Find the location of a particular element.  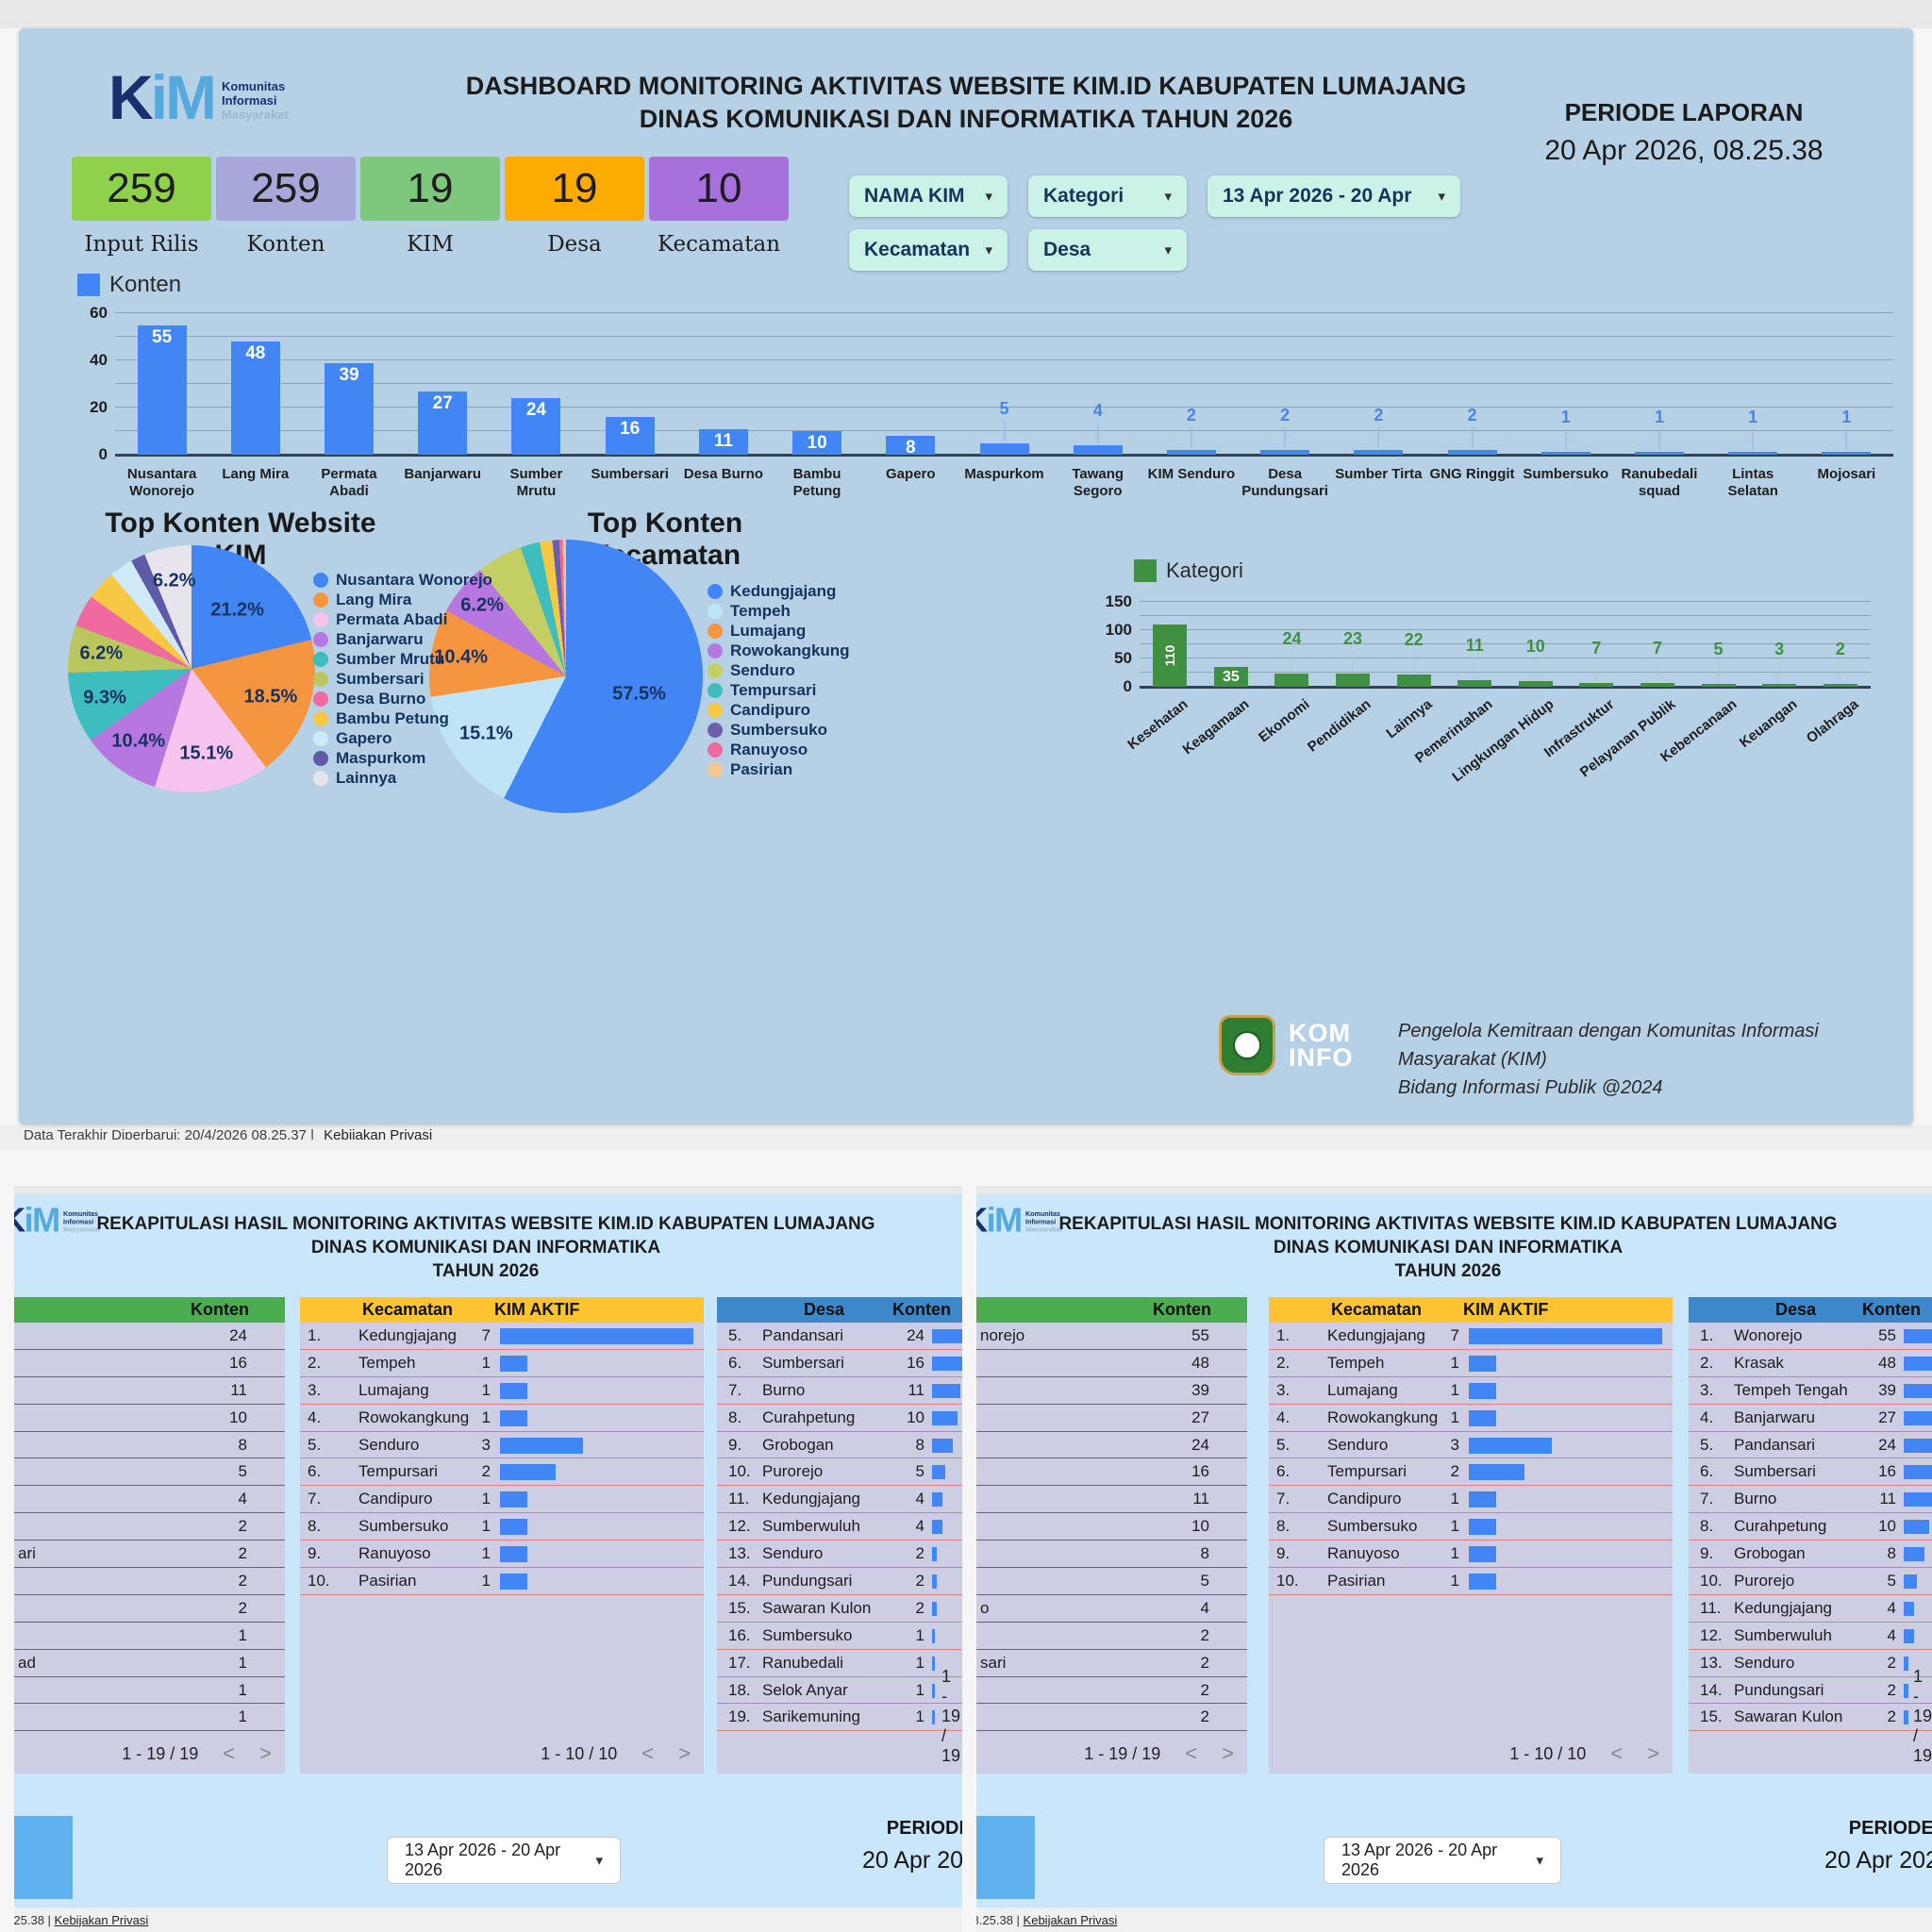

filter-nama-kim: NAMA KIM ▾ is located at coordinates (929, 196).